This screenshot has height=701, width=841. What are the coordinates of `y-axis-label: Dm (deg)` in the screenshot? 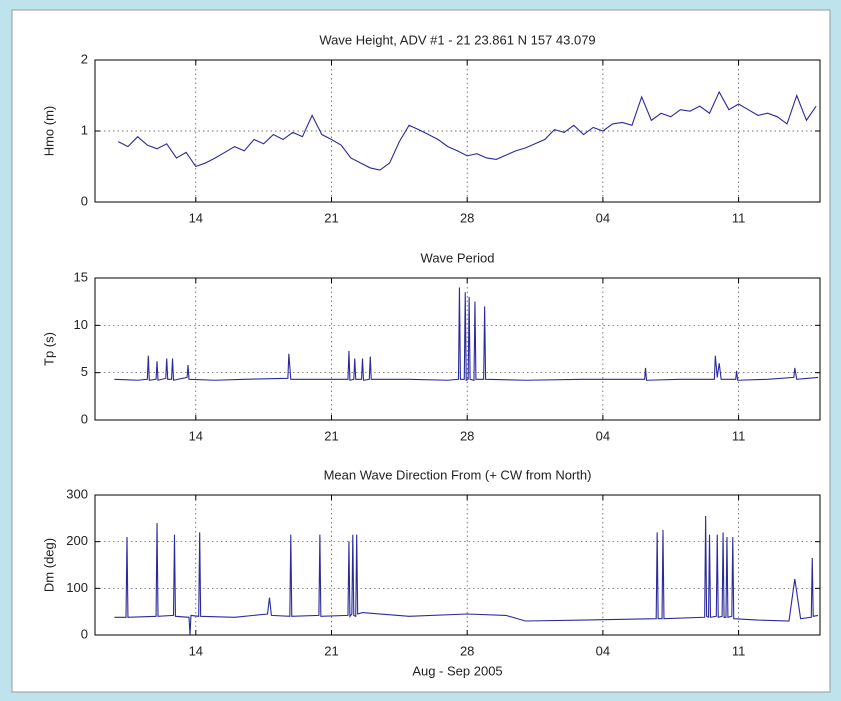 It's located at (48, 565).